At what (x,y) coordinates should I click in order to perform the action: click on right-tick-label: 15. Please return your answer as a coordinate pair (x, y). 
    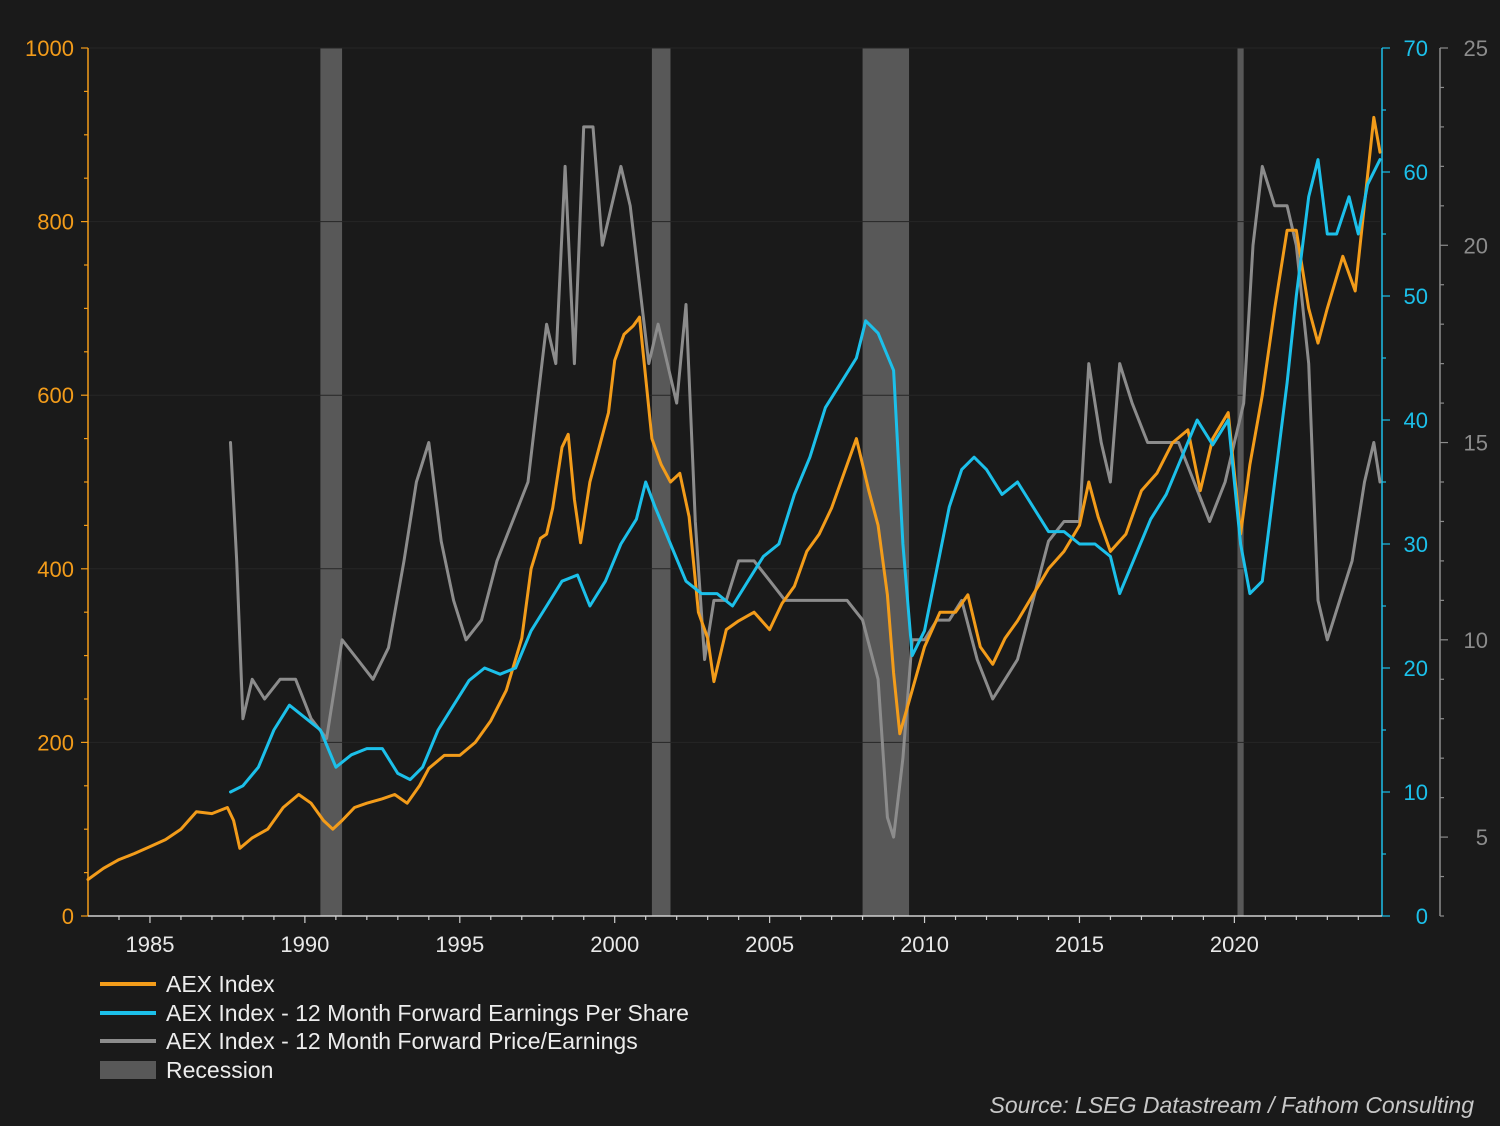
    Looking at the image, I should click on (1476, 443).